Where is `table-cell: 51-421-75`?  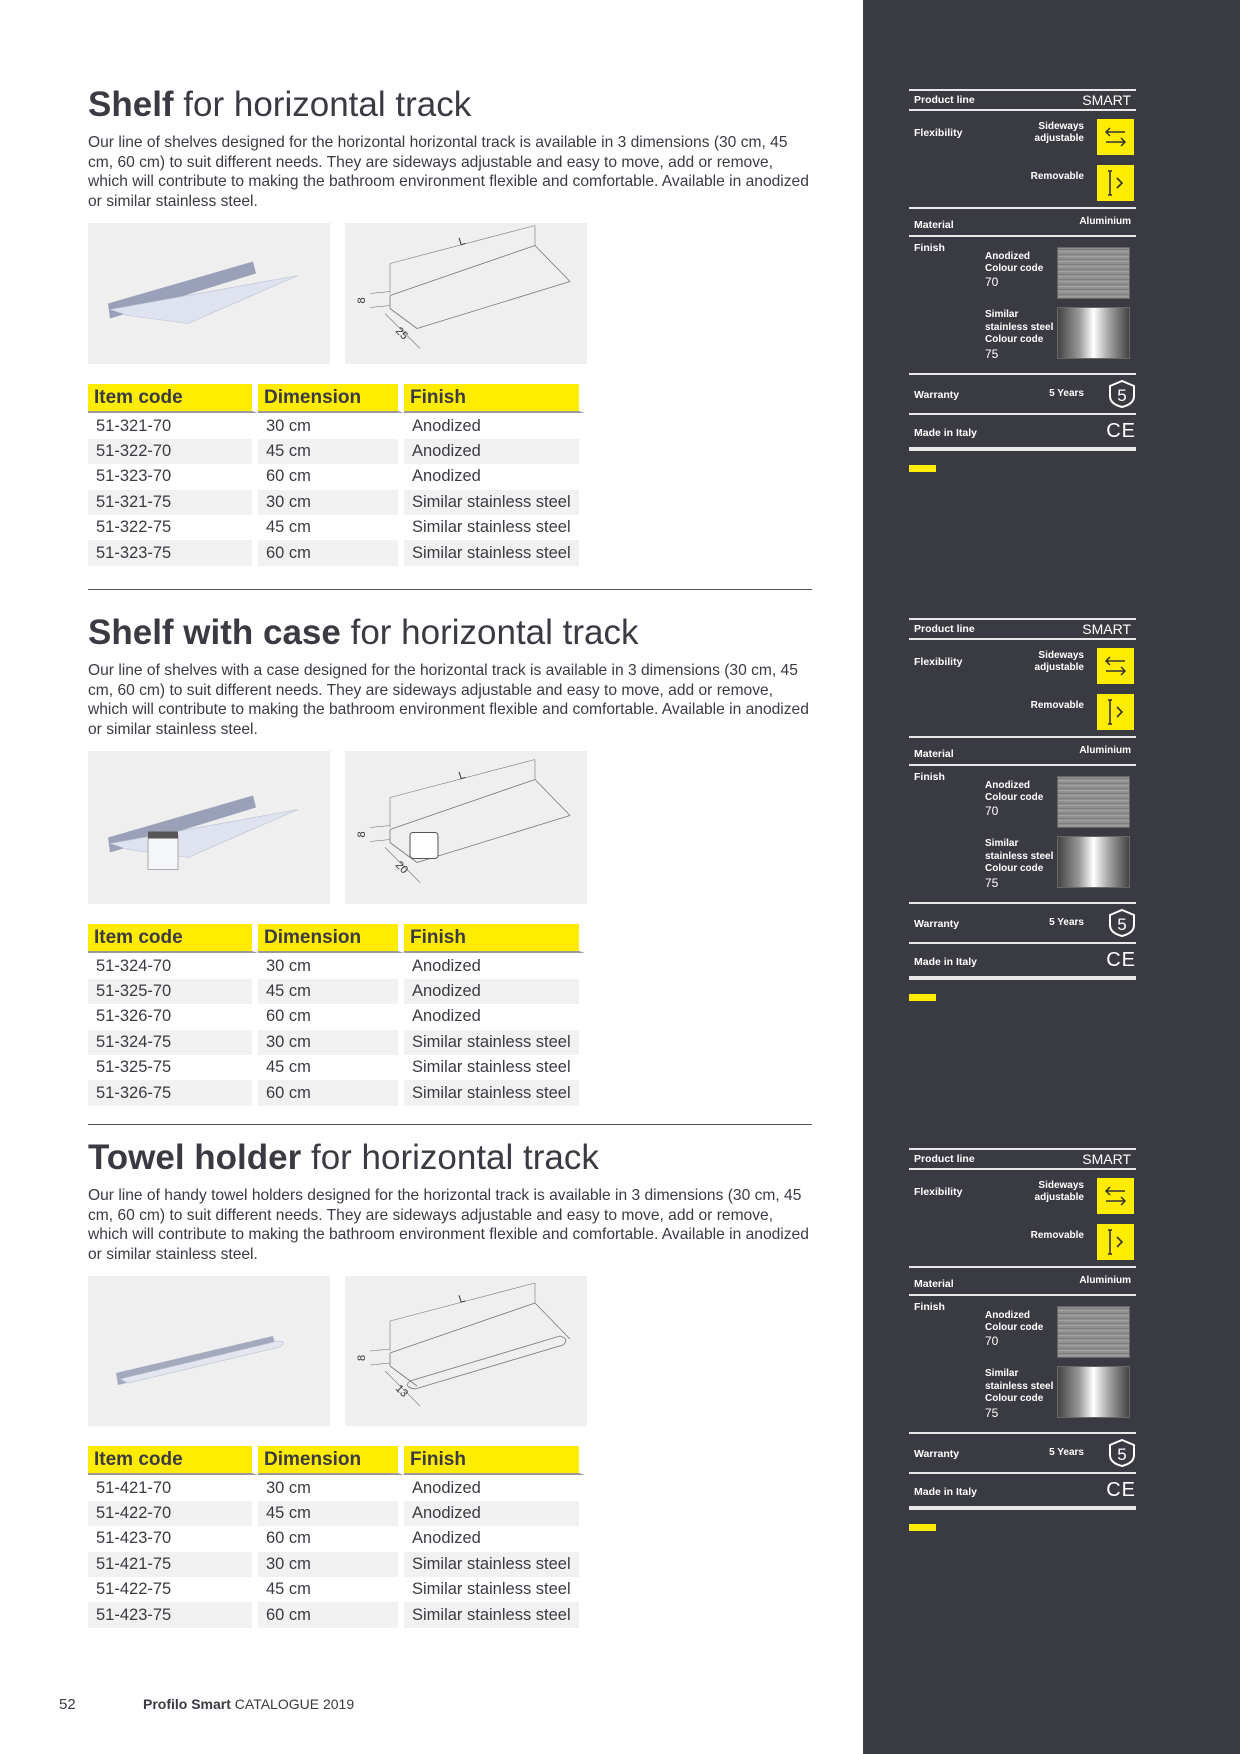 table-cell: 51-421-75 is located at coordinates (173, 1564).